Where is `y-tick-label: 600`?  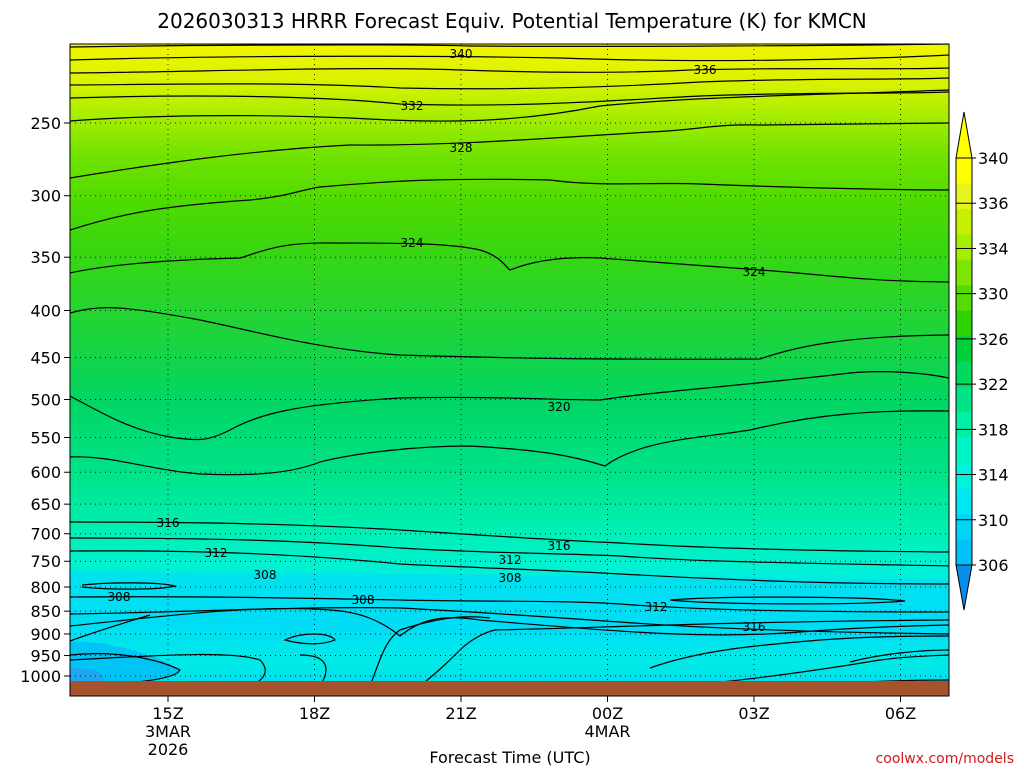
y-tick-label: 600 is located at coordinates (45, 472).